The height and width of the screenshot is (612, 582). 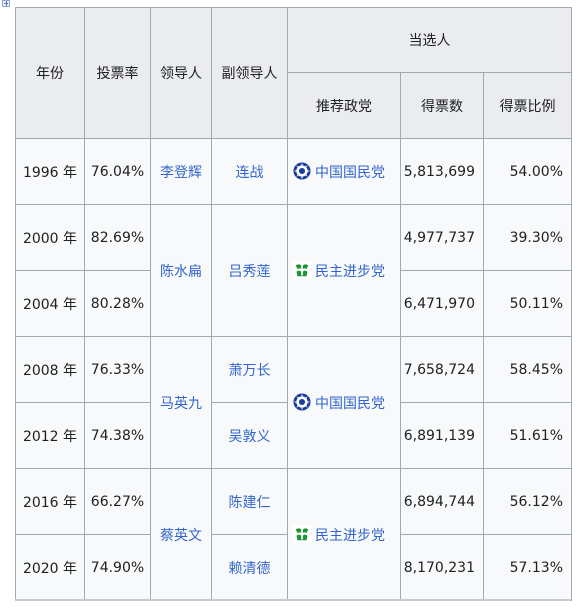 What do you see at coordinates (6, 3) in the screenshot?
I see `table-expand-icon` at bounding box center [6, 3].